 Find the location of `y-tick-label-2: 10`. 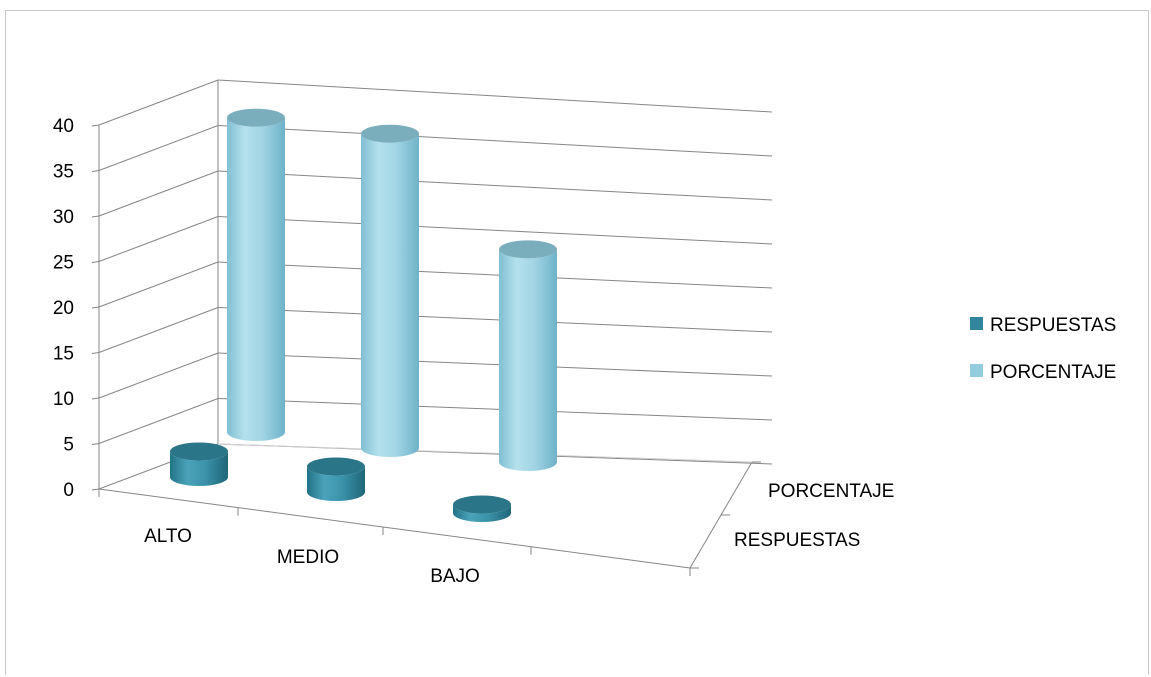

y-tick-label-2: 10 is located at coordinates (63, 399).